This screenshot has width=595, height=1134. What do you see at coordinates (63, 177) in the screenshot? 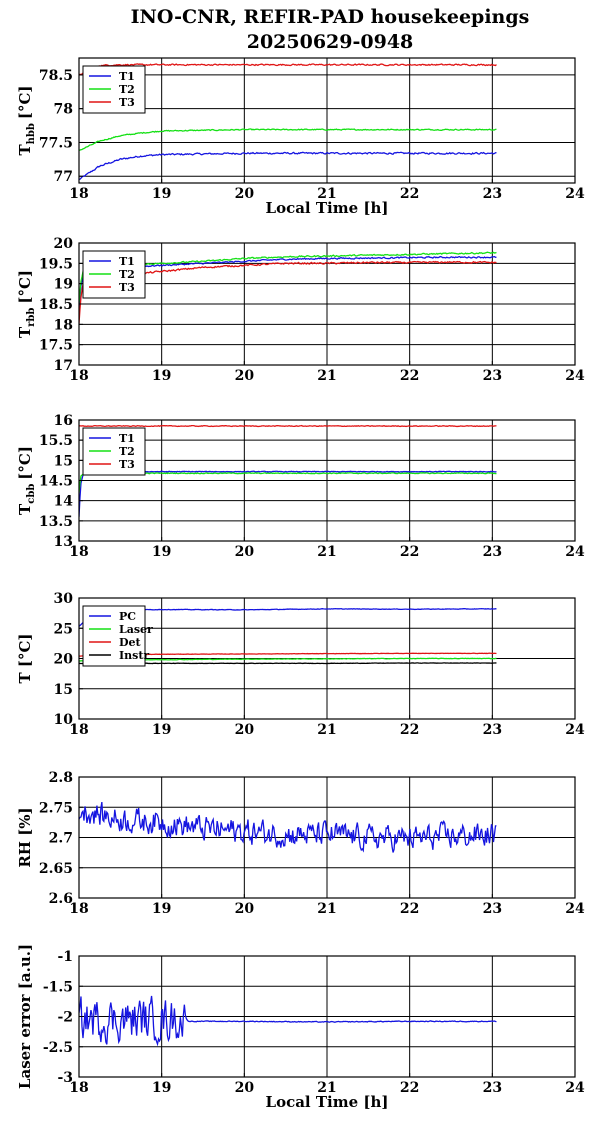
I see `y-tick-label: 77` at bounding box center [63, 177].